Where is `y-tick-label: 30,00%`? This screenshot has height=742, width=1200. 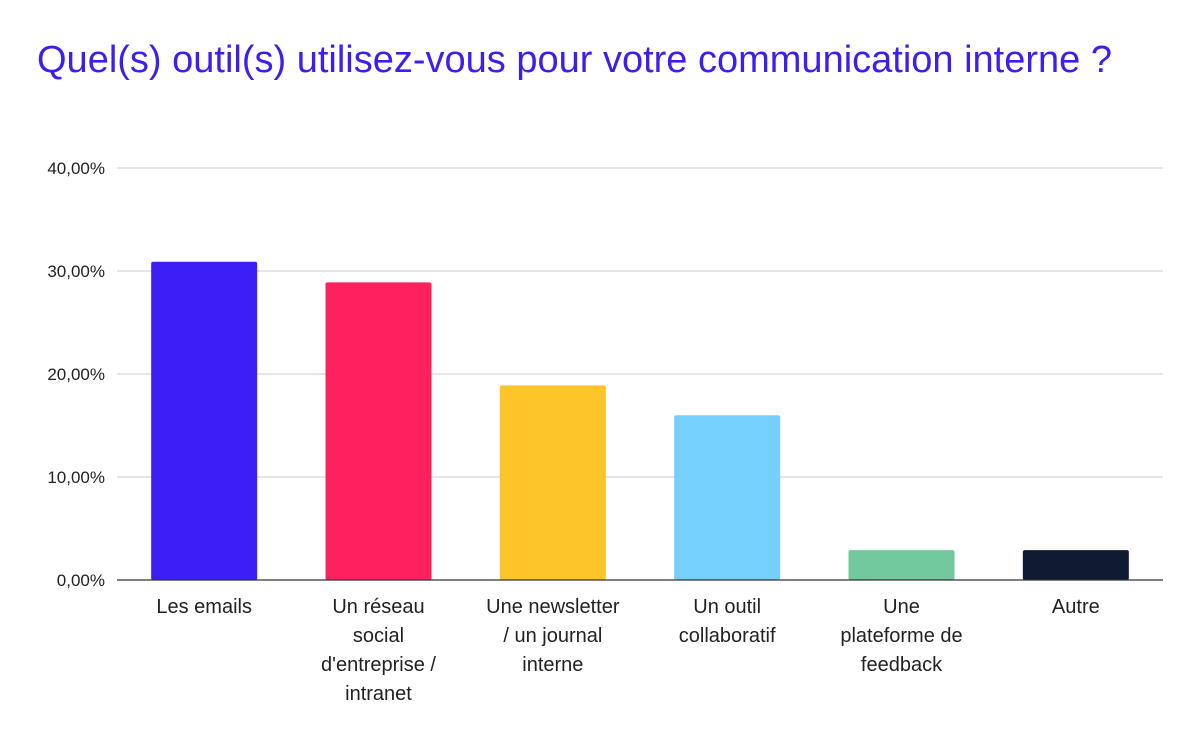
y-tick-label: 30,00% is located at coordinates (76, 271).